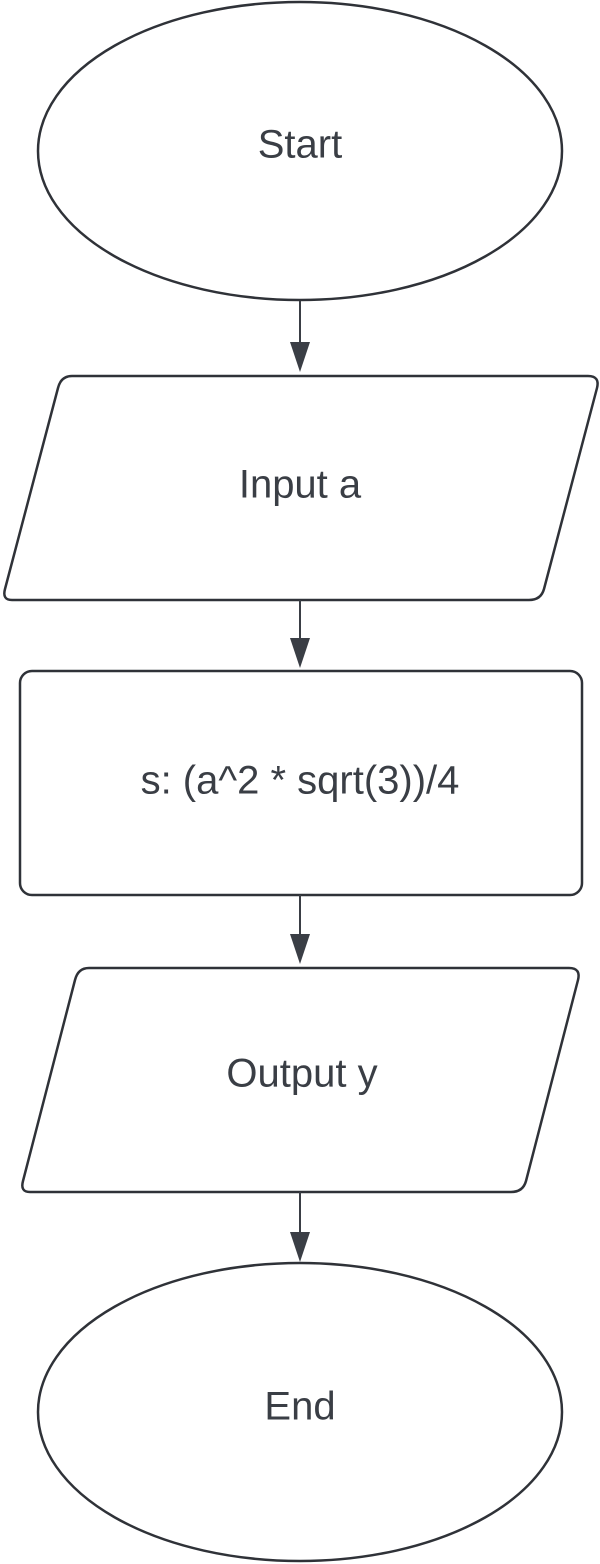 Image resolution: width=600 pixels, height=1564 pixels. What do you see at coordinates (300, 485) in the screenshot?
I see `input-label: Input a` at bounding box center [300, 485].